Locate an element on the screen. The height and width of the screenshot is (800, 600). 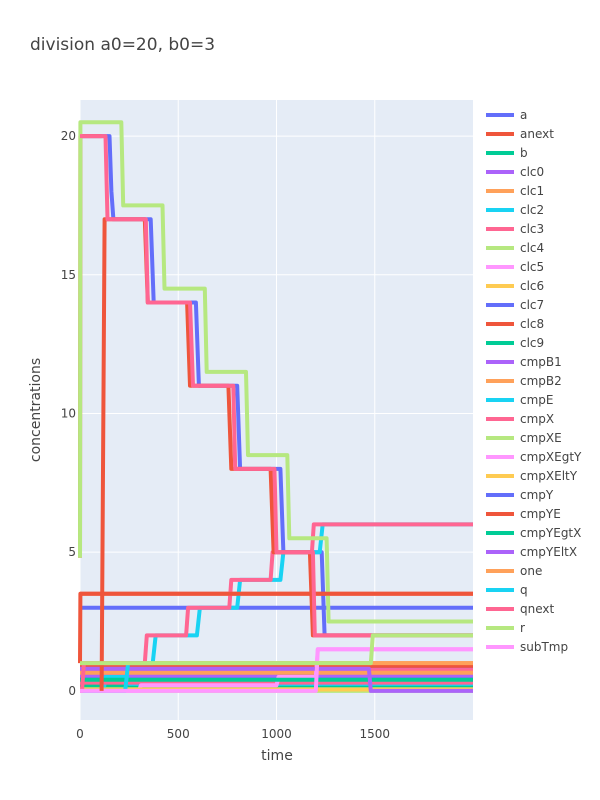
legend-item-cmpE: cmpE is located at coordinates (520, 400).